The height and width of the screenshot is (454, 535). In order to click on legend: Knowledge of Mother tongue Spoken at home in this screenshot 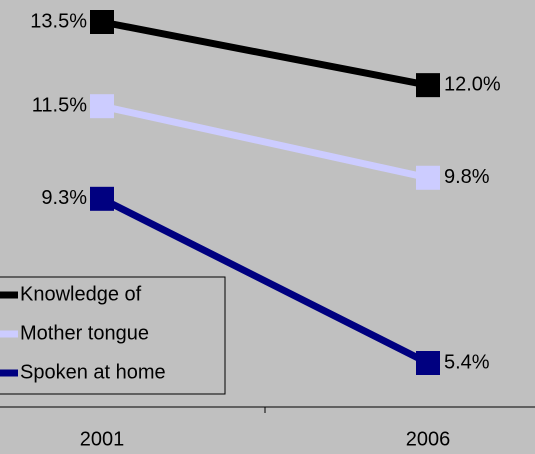, I will do `click(113, 335)`.